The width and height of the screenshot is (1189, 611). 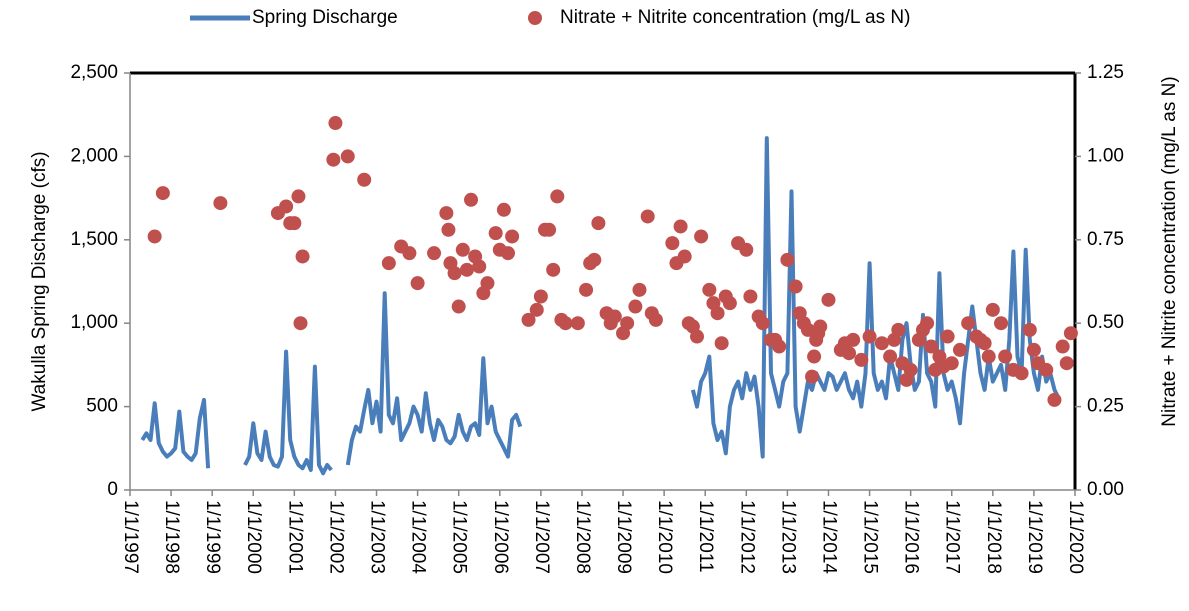 I want to click on y-tick-label: 1,000, so click(x=94, y=322).